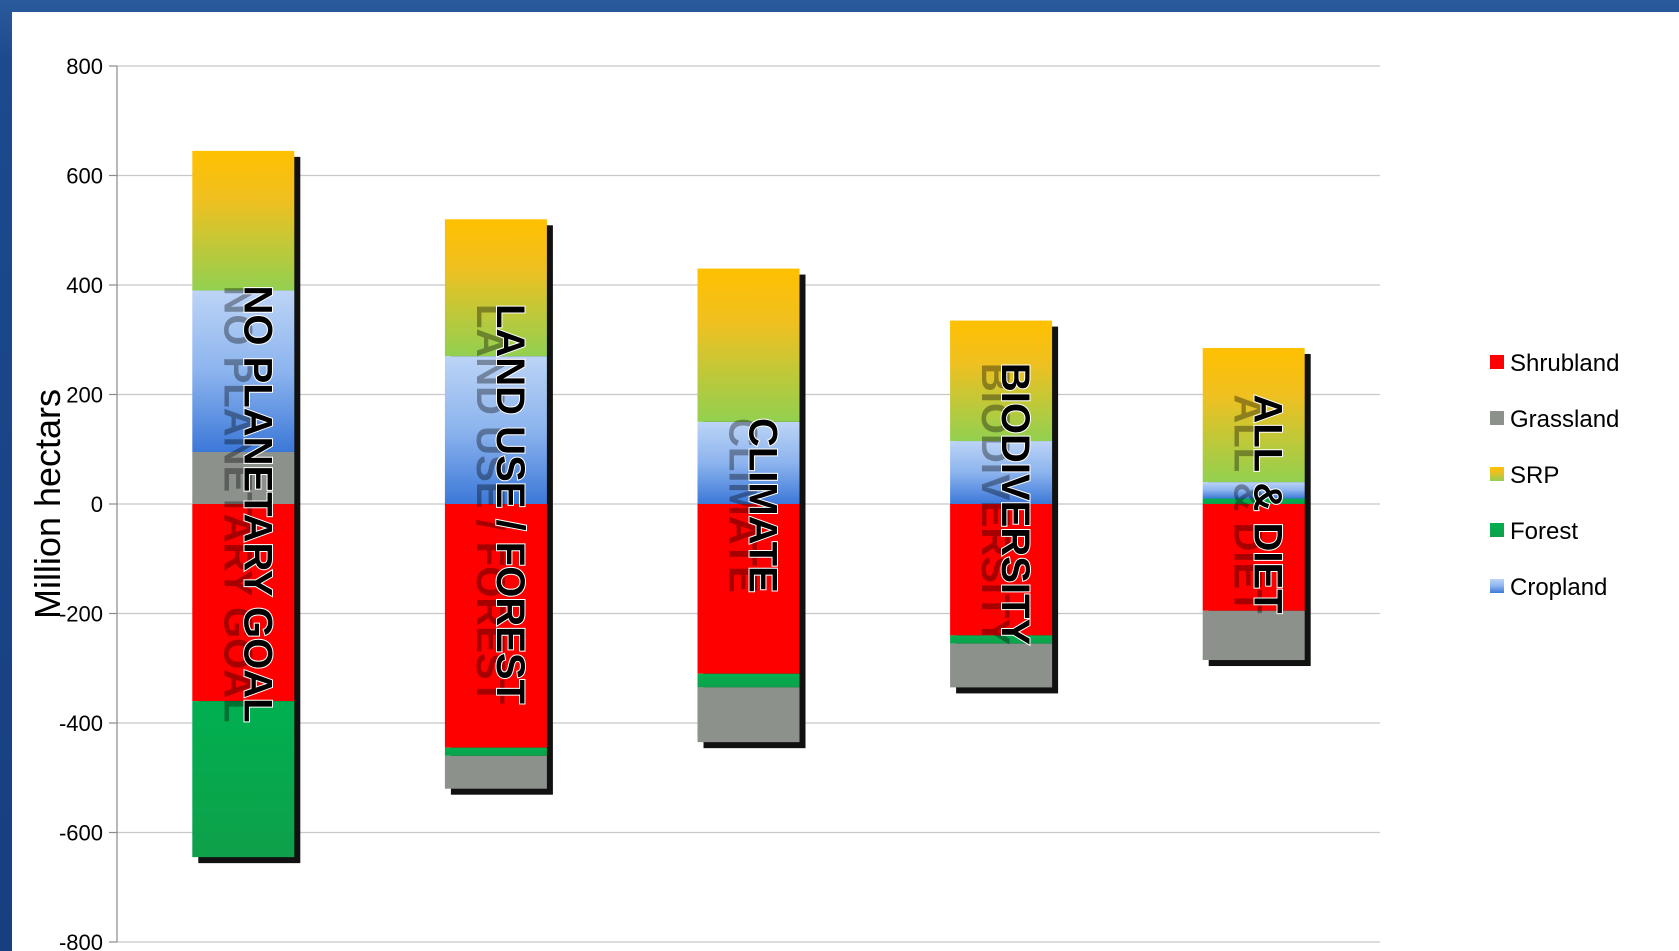  I want to click on category-label-reflection: CLIMATE, so click(743, 505).